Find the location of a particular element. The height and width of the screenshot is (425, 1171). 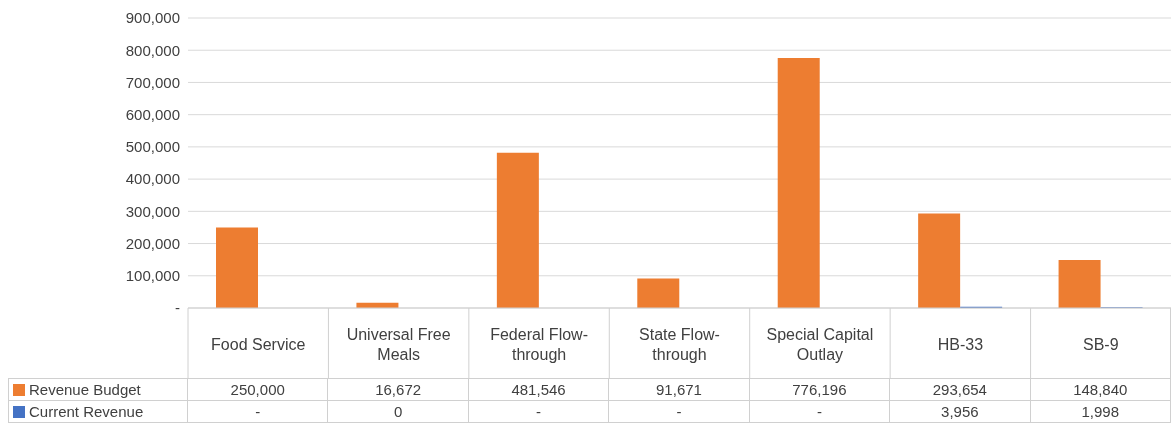

x-tick-label: State Flow-through is located at coordinates (679, 344).